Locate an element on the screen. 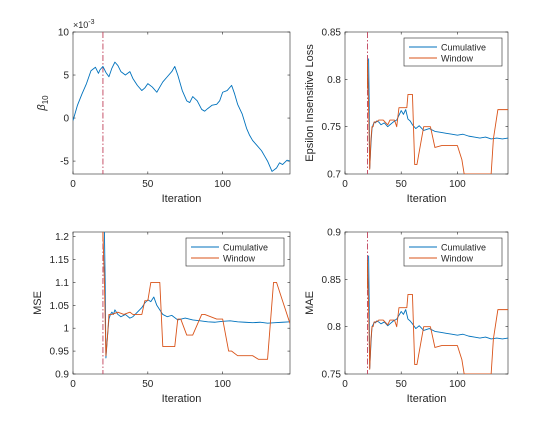 The image size is (560, 425). y-axis-exponent: ×10⁻³ is located at coordinates (84, 24).